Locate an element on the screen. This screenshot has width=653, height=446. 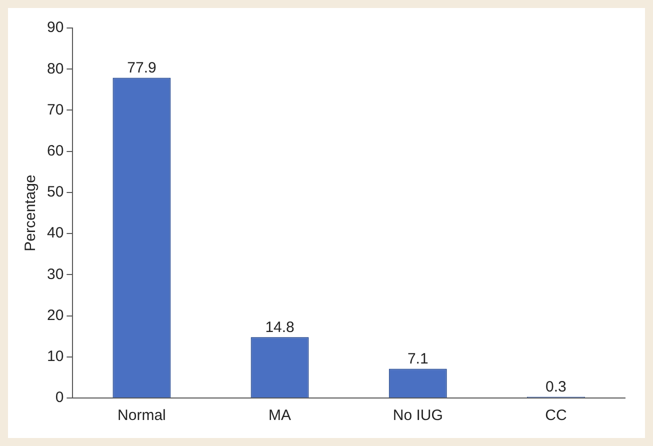
y-tick-label: 60 is located at coordinates (55, 151).